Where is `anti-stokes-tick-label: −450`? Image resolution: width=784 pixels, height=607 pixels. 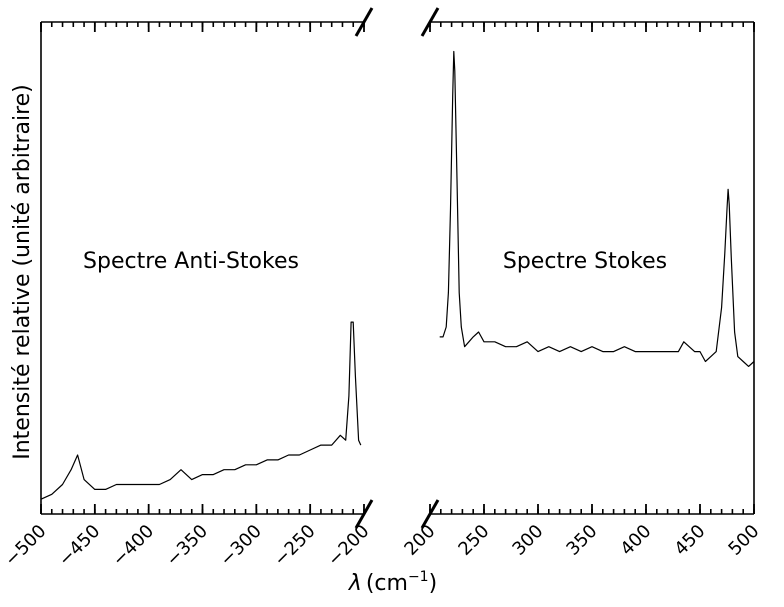
anti-stokes-tick-label: −450 is located at coordinates (80, 546).